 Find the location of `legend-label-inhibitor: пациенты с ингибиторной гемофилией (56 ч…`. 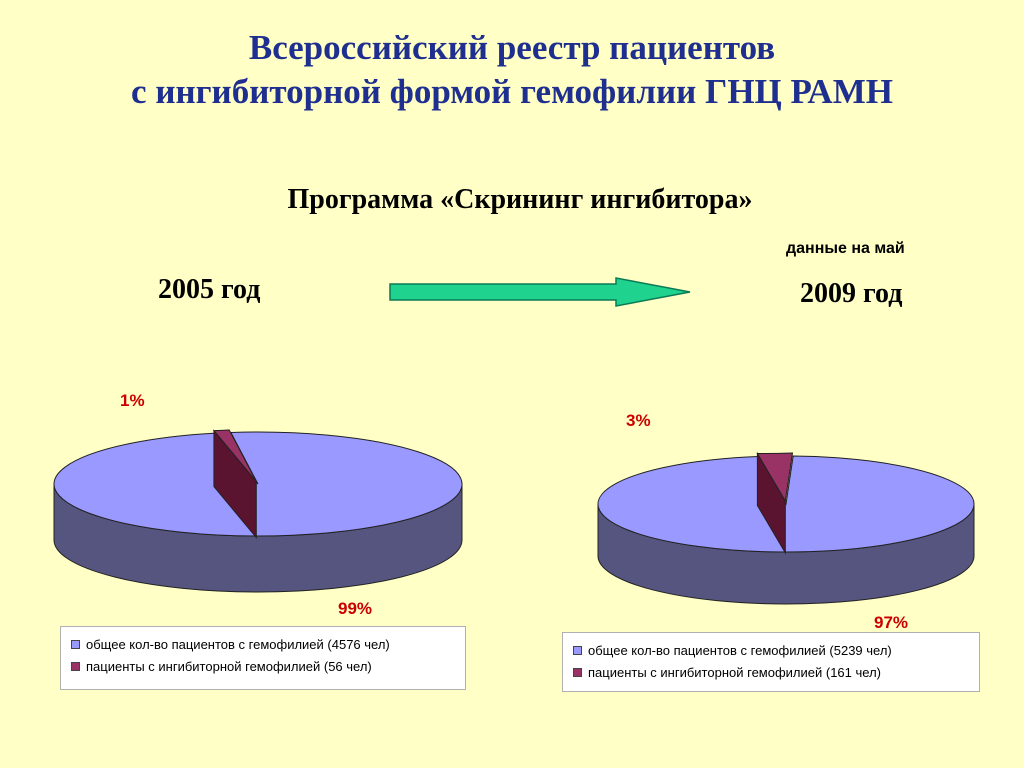

legend-label-inhibitor: пациенты с ингибиторной гемофилией (56 ч… is located at coordinates (229, 666).